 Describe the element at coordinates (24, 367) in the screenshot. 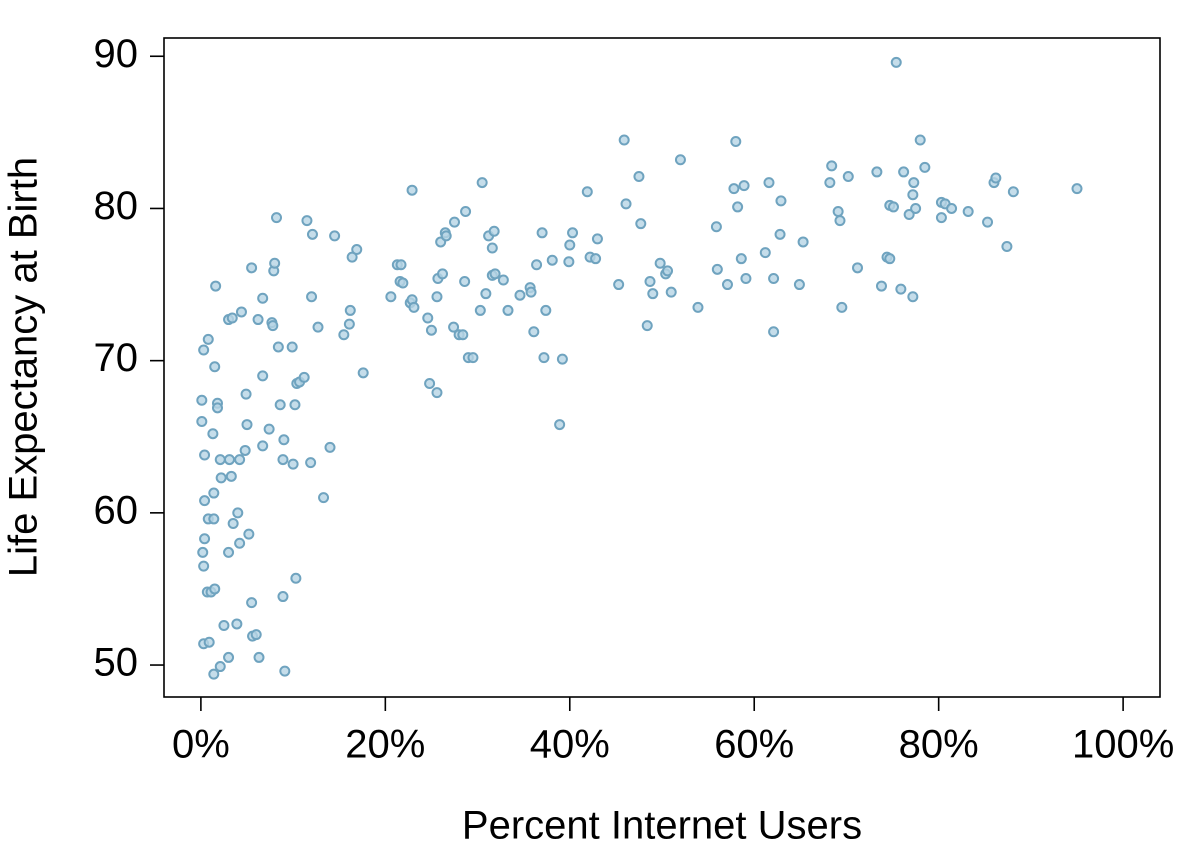

I see `y-axis-label: Life Expectancy at Birth` at that location.